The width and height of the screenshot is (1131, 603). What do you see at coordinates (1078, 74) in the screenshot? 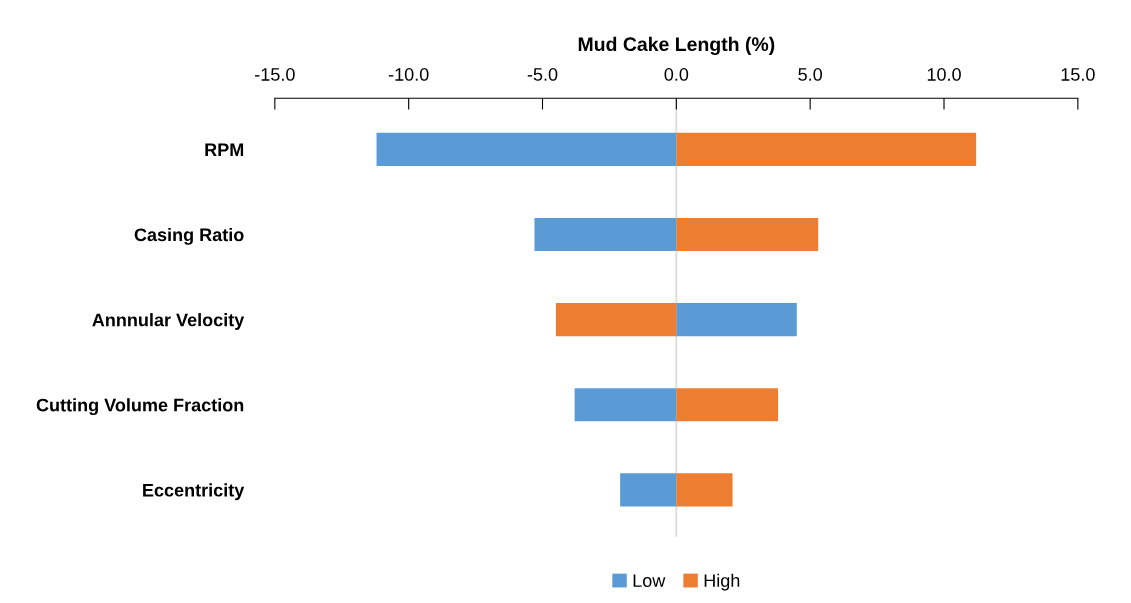
I see `x-tick-label: 15.0` at bounding box center [1078, 74].